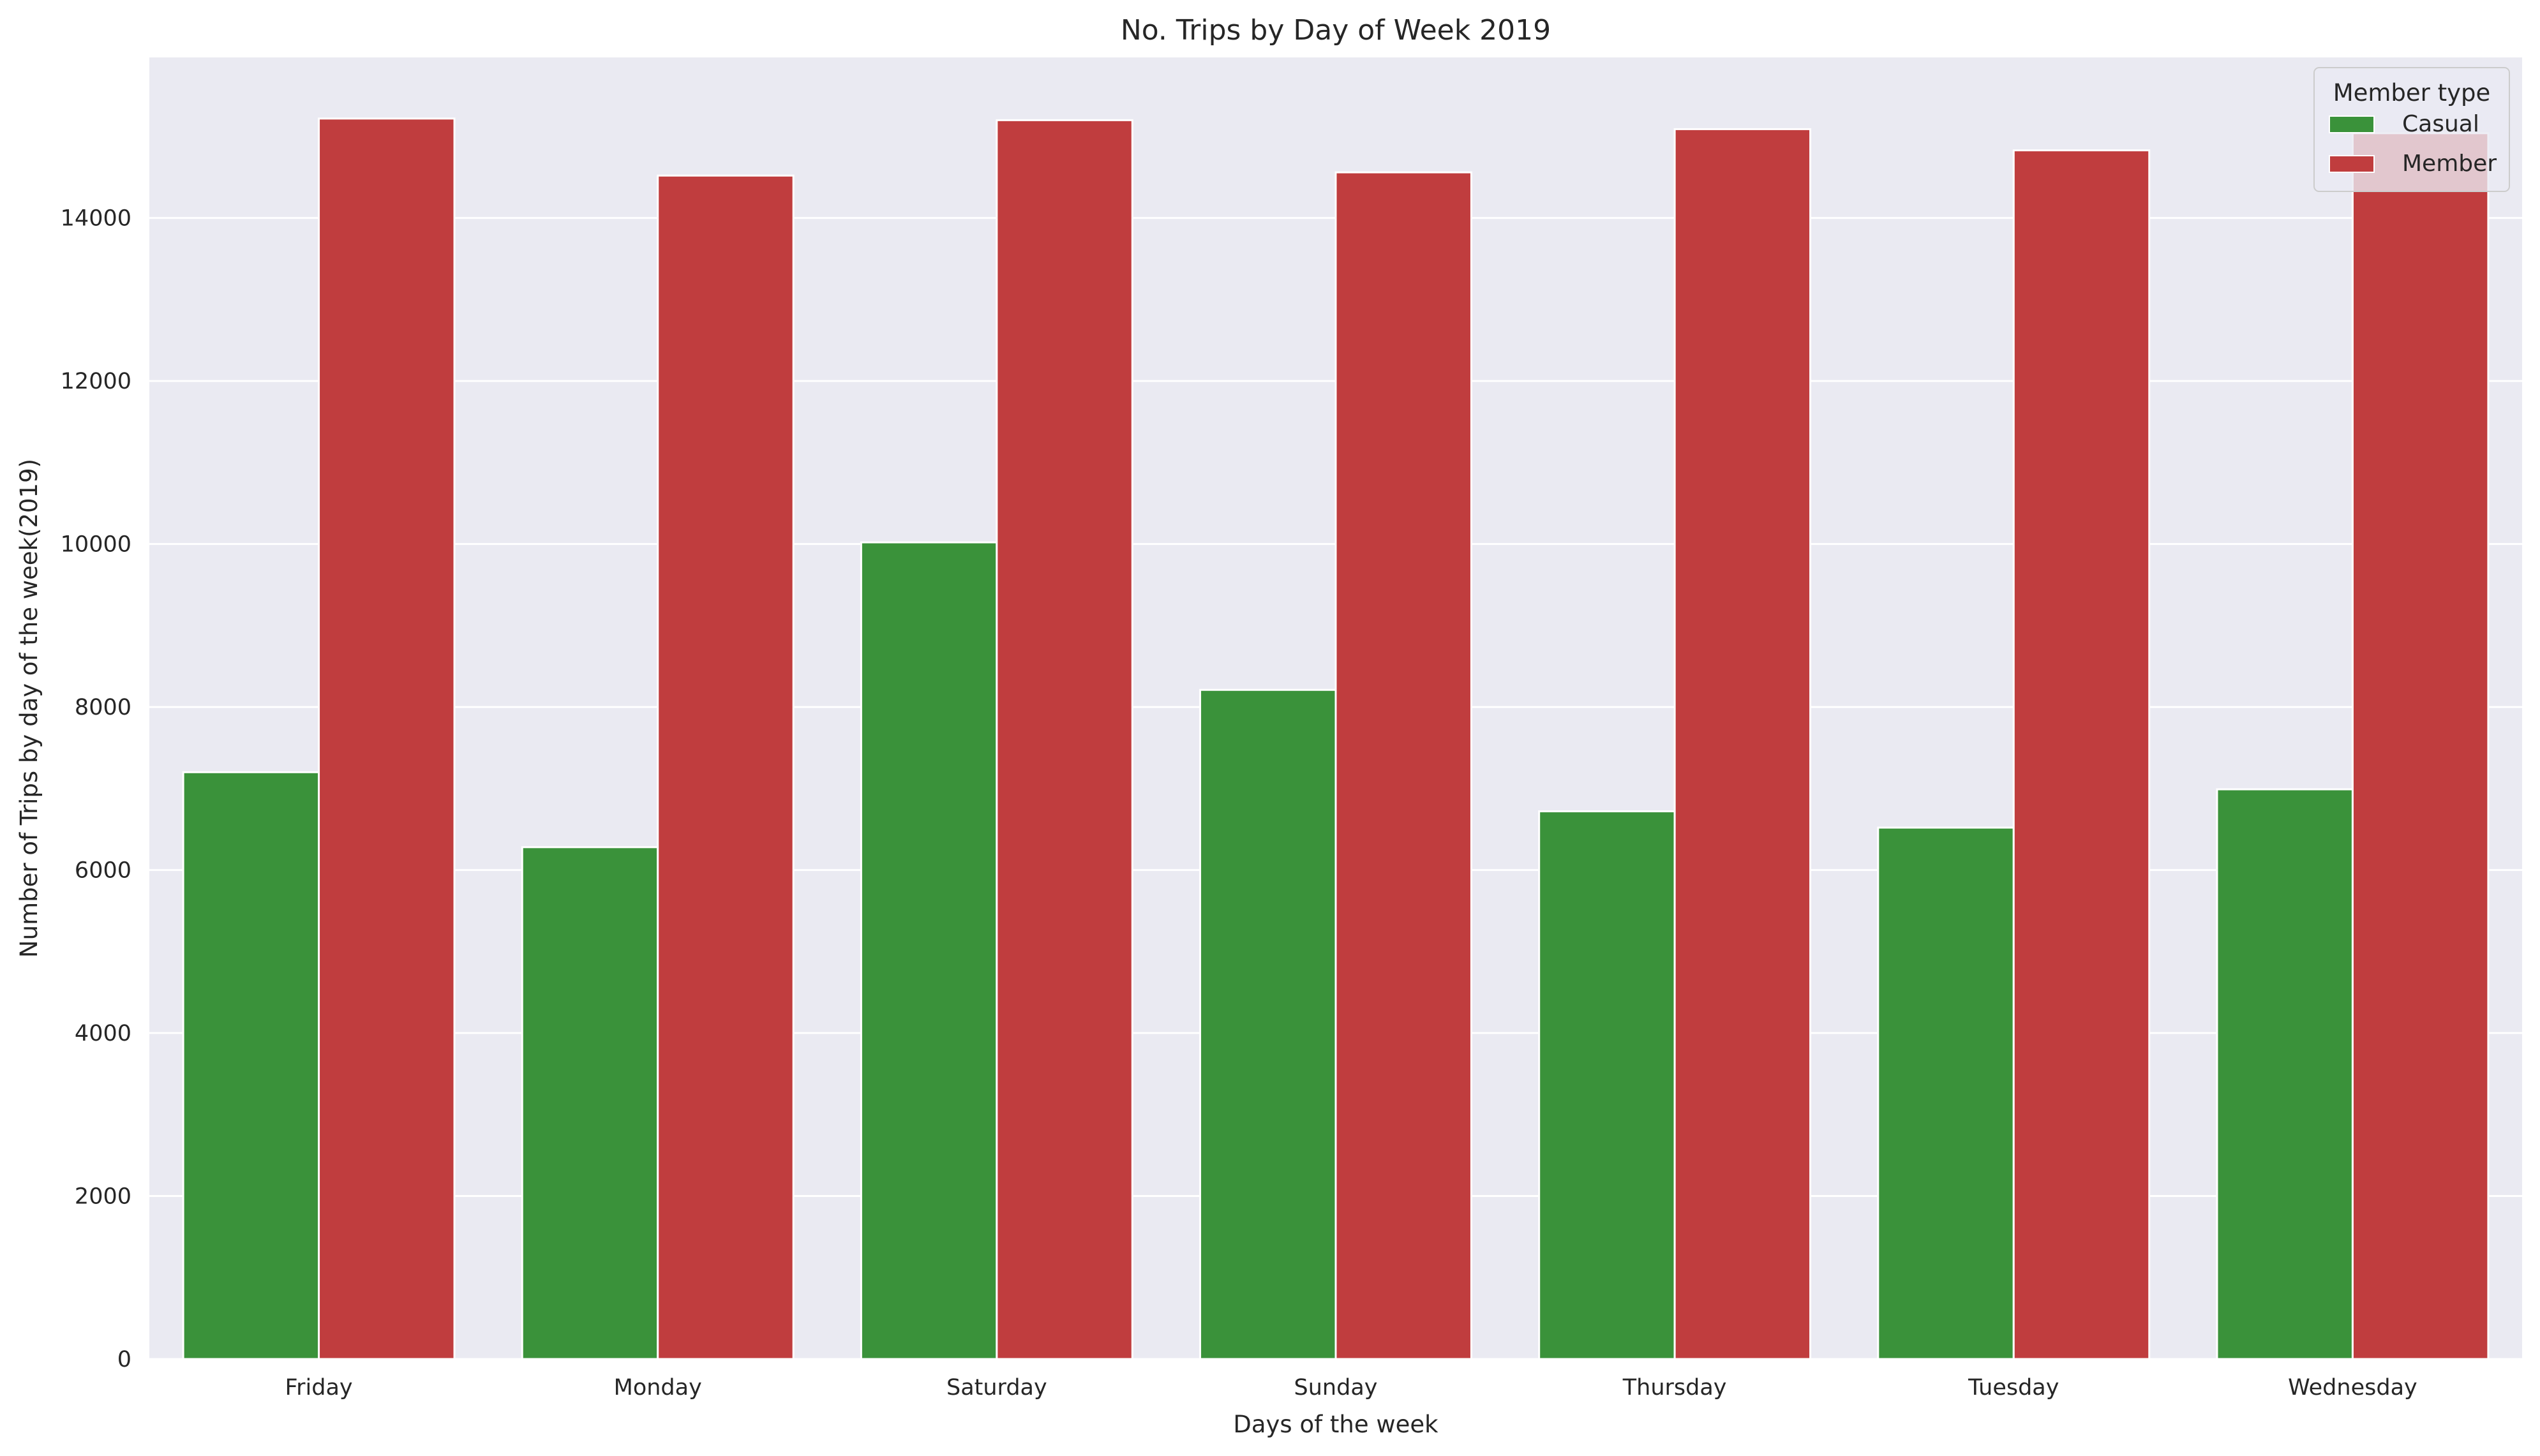  I want to click on legend: Member type Casual Member, so click(2411, 129).